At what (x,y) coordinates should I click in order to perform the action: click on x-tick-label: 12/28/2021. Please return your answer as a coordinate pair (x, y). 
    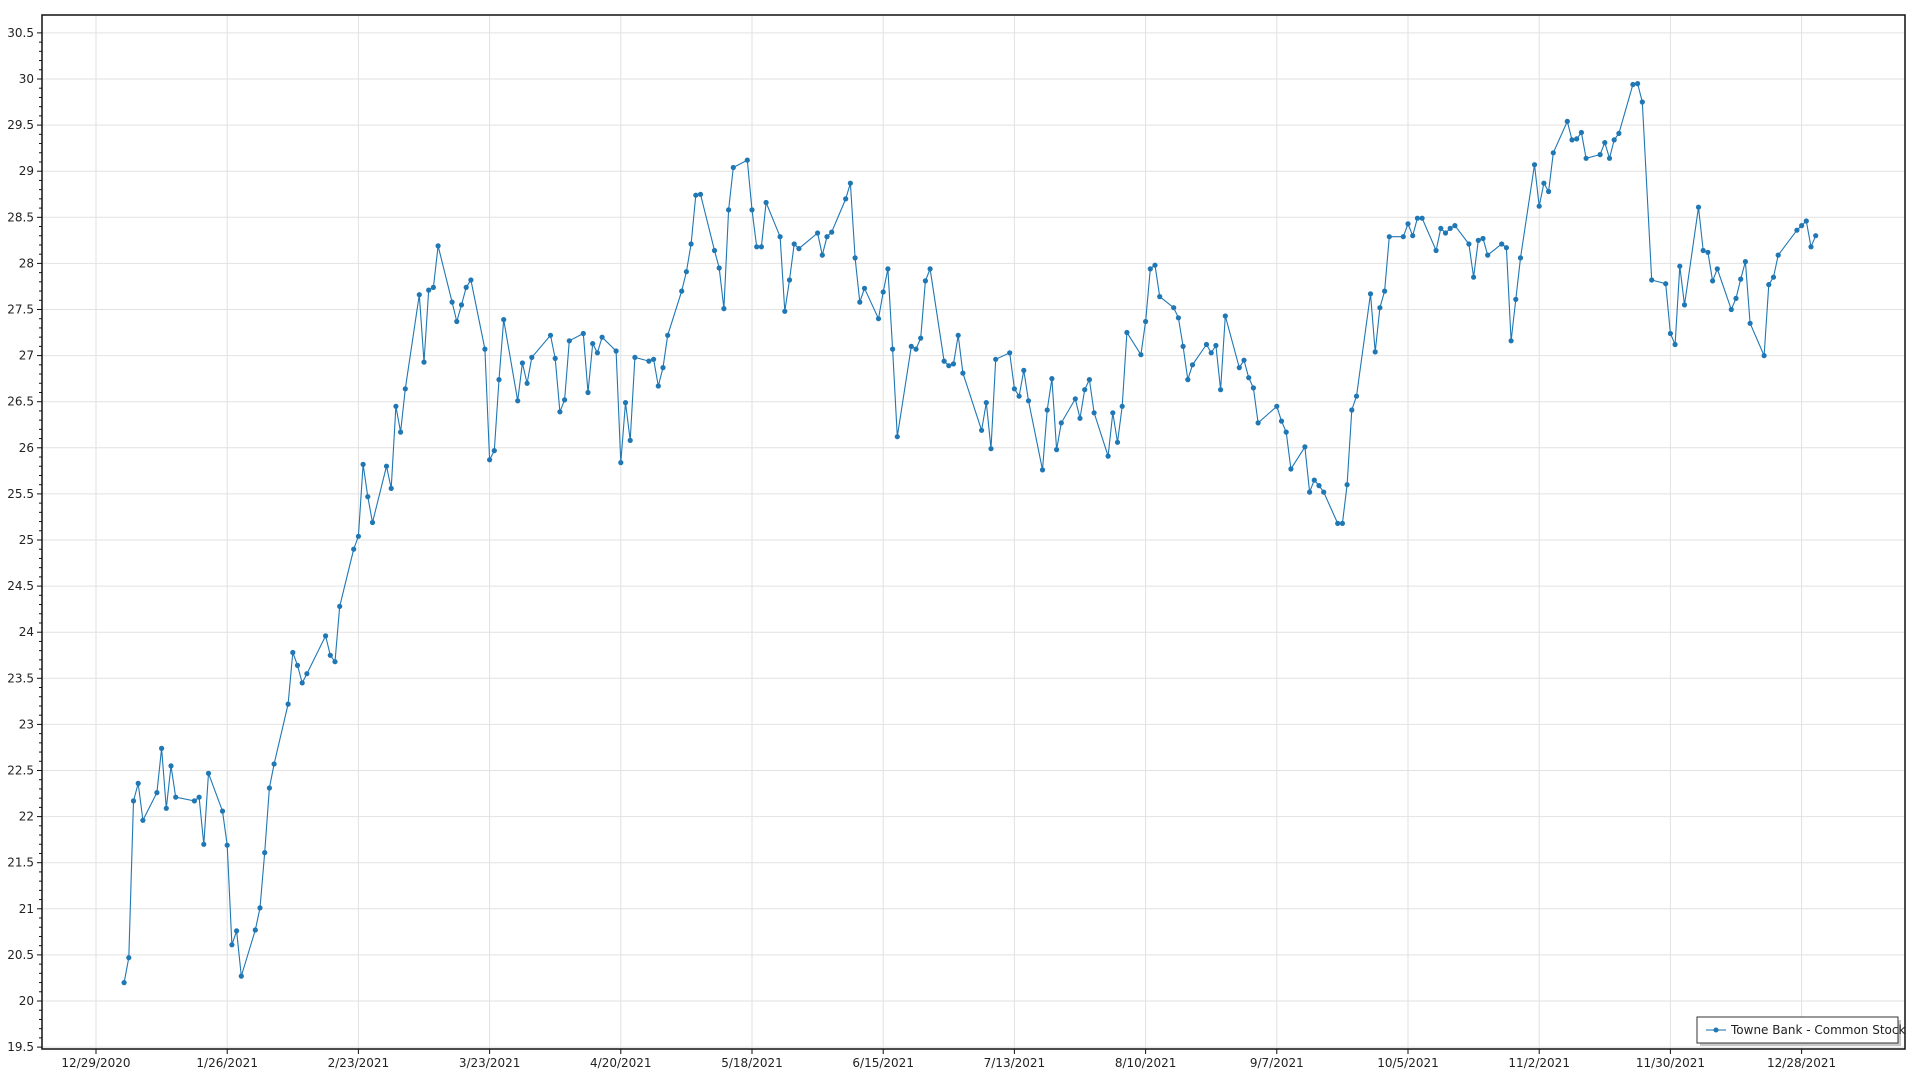
    Looking at the image, I should click on (1801, 1063).